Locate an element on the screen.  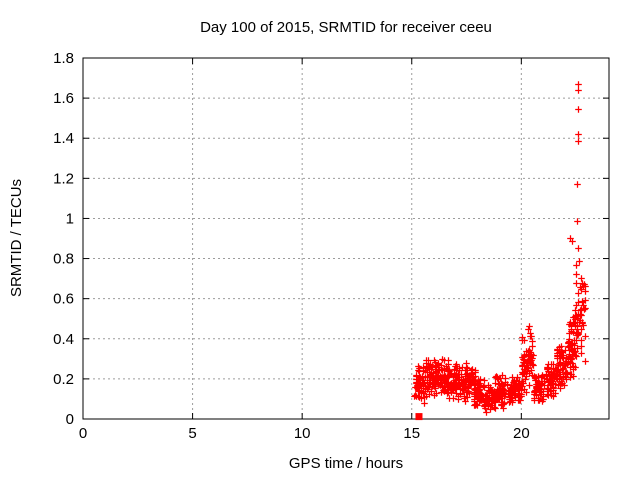
y-tick-label: 0 is located at coordinates (70, 419).